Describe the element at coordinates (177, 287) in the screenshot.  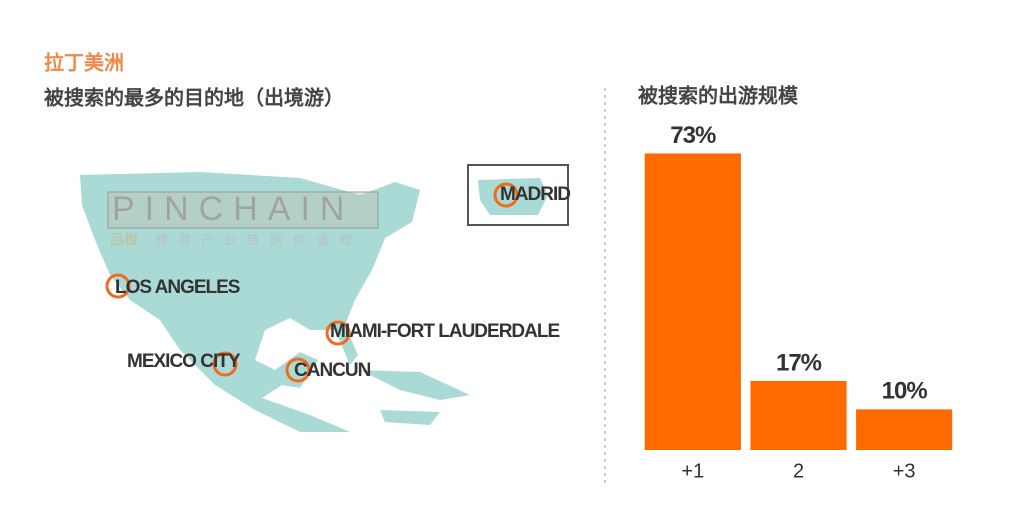
I see `city-label: LOS ANGELES` at that location.